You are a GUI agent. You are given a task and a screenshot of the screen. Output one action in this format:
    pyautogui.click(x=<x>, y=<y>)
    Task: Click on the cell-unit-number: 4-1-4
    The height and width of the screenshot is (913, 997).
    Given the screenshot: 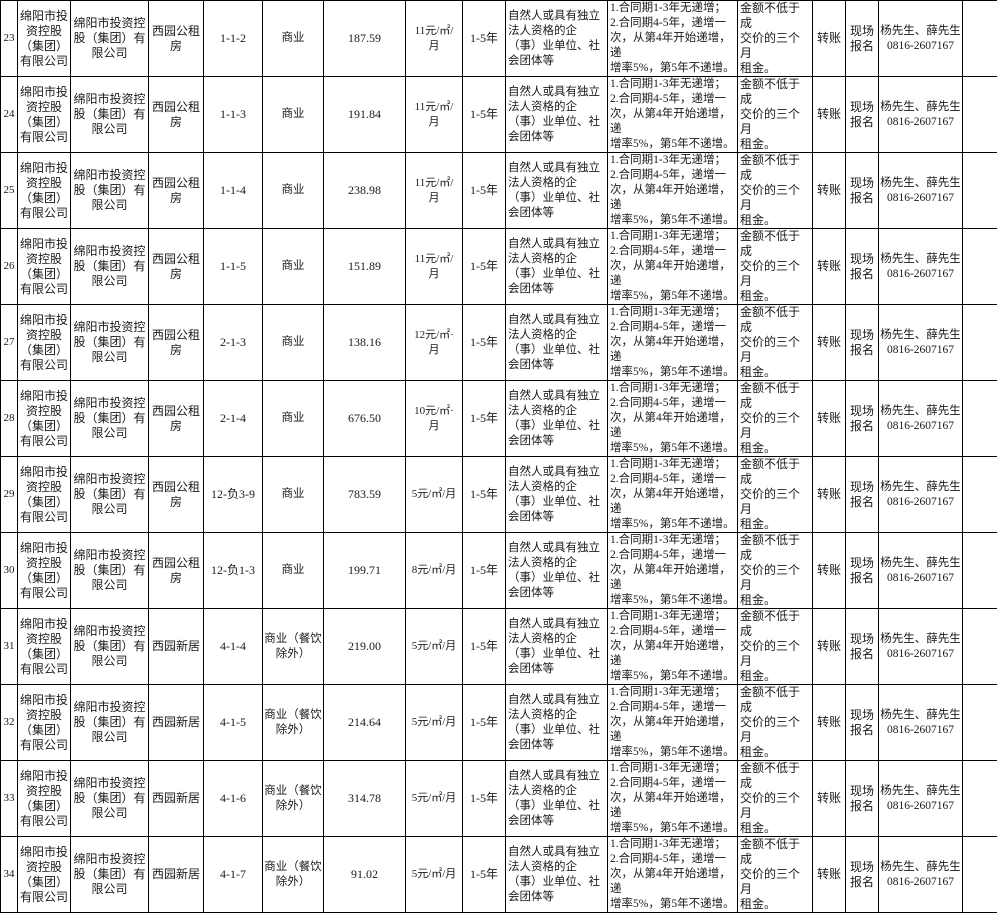 What is the action you would take?
    pyautogui.click(x=233, y=647)
    